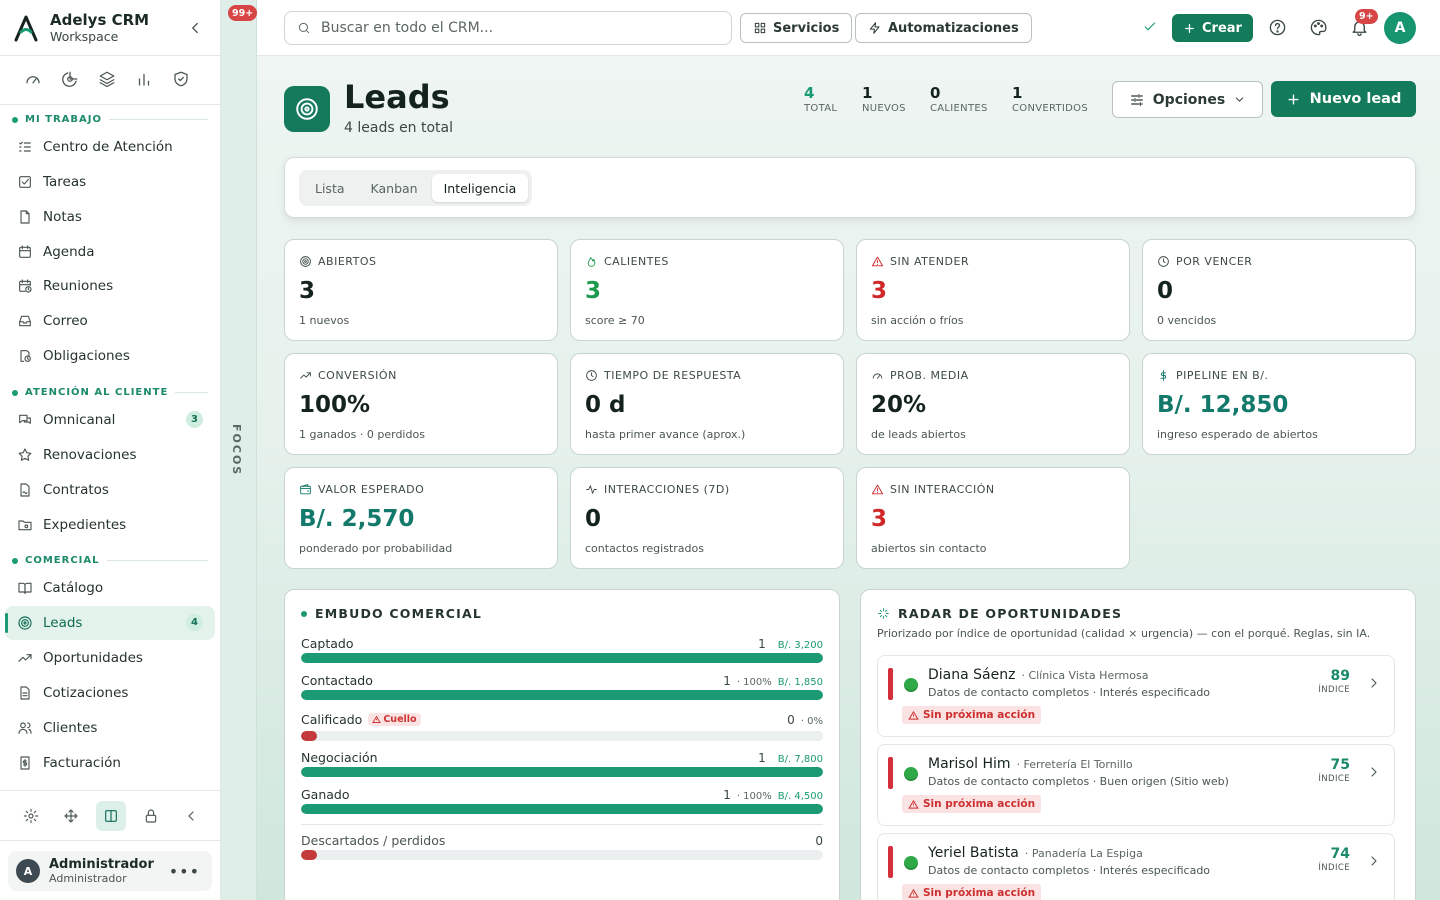 This screenshot has height=900, width=1440. I want to click on collapse-sidebar-button, so click(191, 816).